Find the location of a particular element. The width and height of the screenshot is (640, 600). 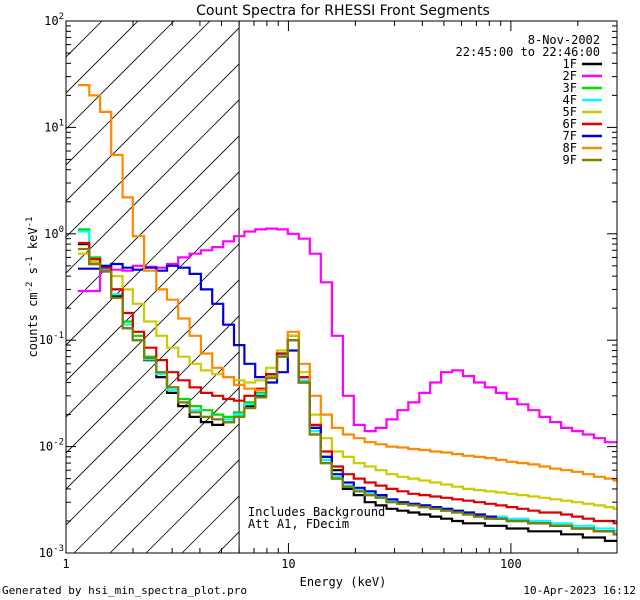

x-axis-label: Energy (keV) is located at coordinates (343, 582).